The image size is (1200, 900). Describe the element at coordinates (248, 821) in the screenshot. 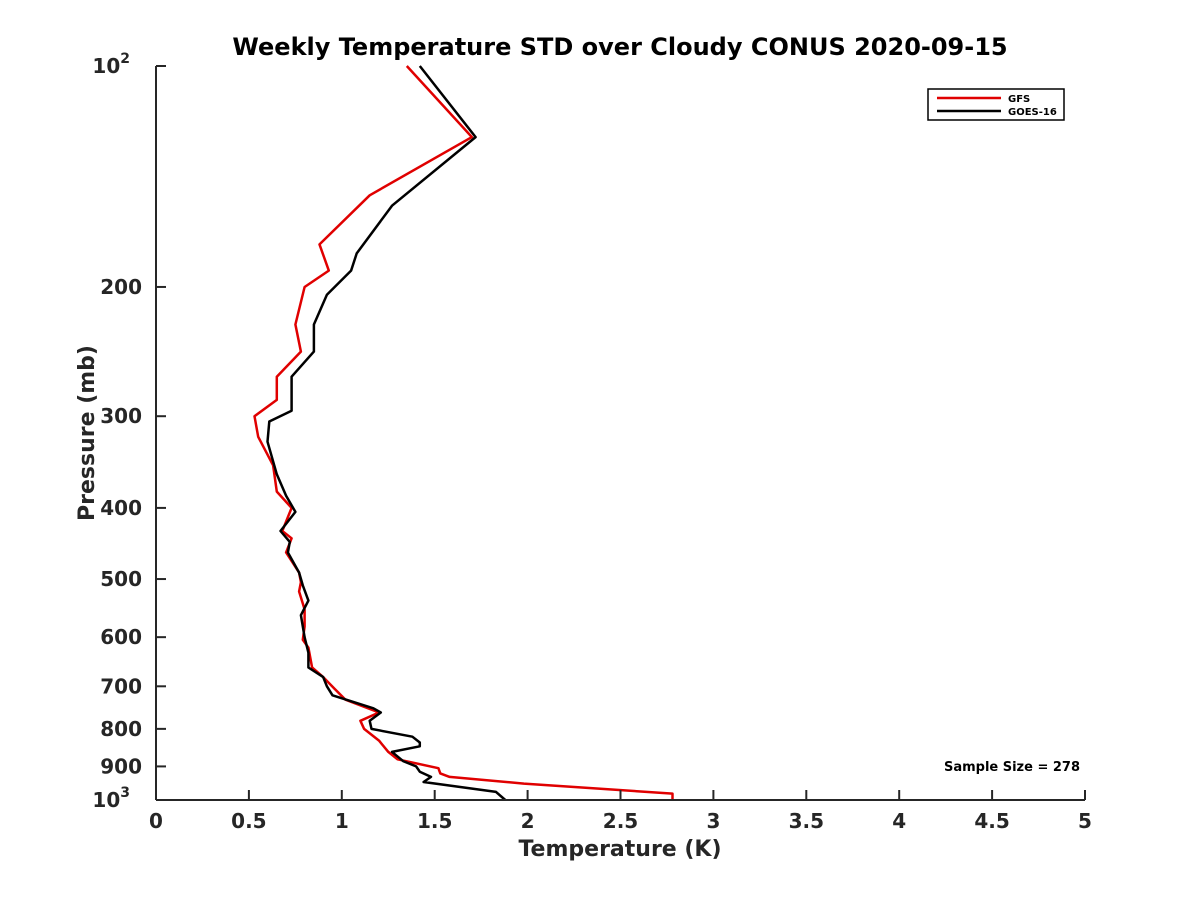

I see `x-tick-label: 0.5` at that location.